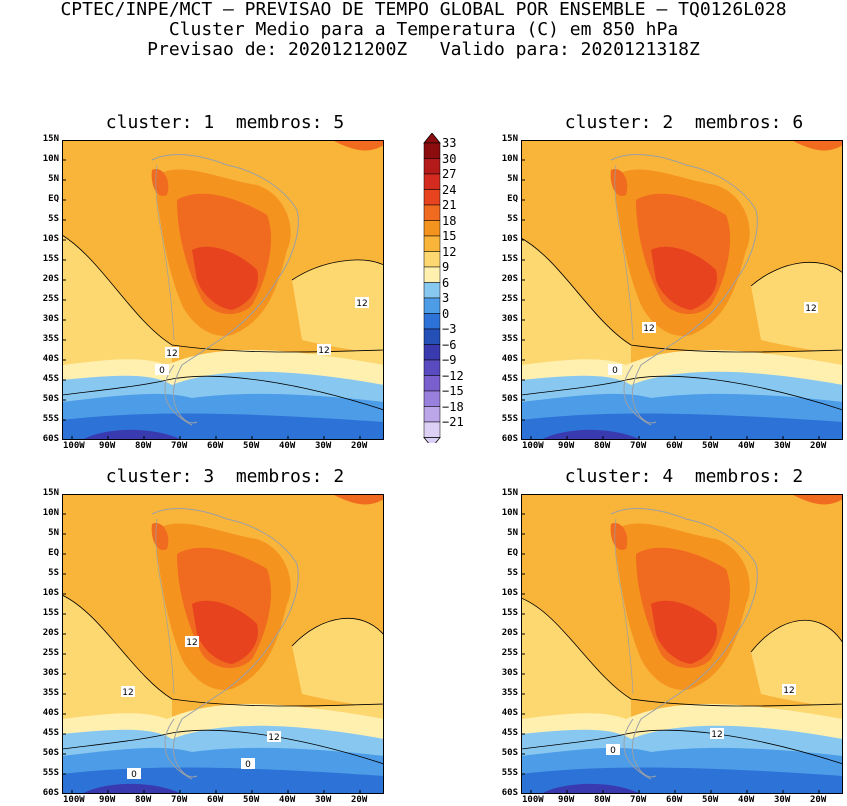 The image size is (847, 806). I want to click on panel-title: cluster: 2 membros: 6, so click(684, 122).